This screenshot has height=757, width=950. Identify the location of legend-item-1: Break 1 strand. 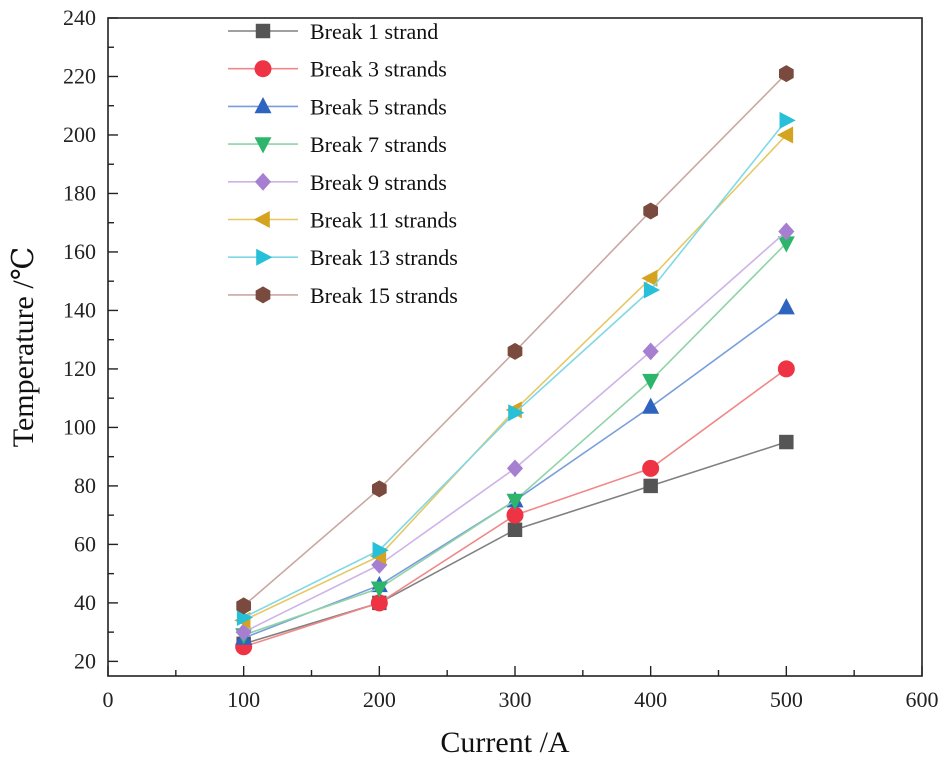
(333, 31).